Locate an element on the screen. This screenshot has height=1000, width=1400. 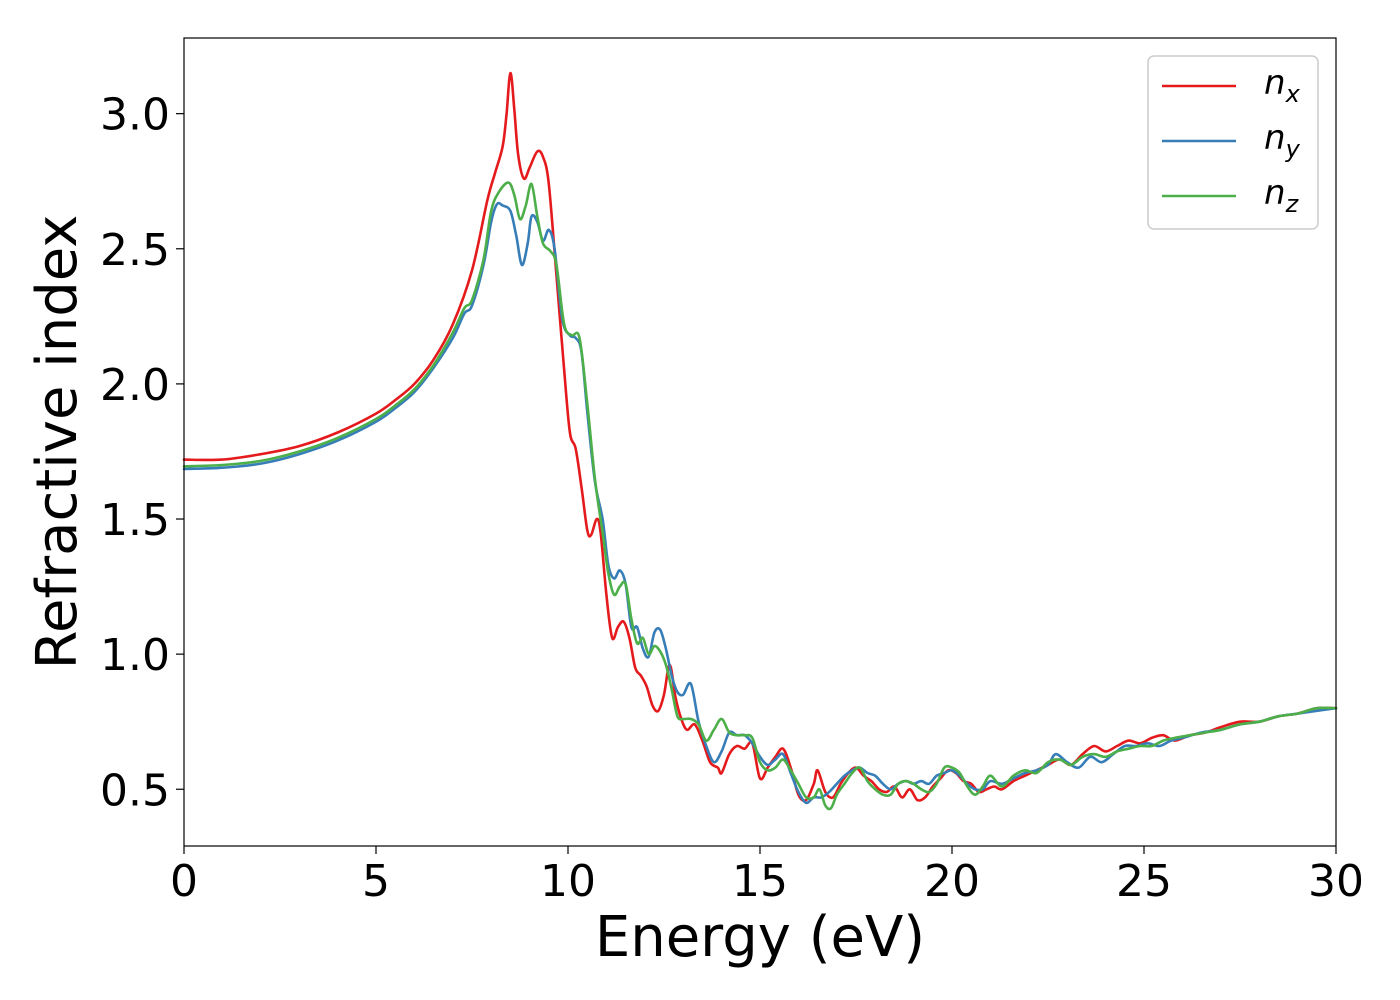
y-tick-label: 3.0 is located at coordinates (135, 115).